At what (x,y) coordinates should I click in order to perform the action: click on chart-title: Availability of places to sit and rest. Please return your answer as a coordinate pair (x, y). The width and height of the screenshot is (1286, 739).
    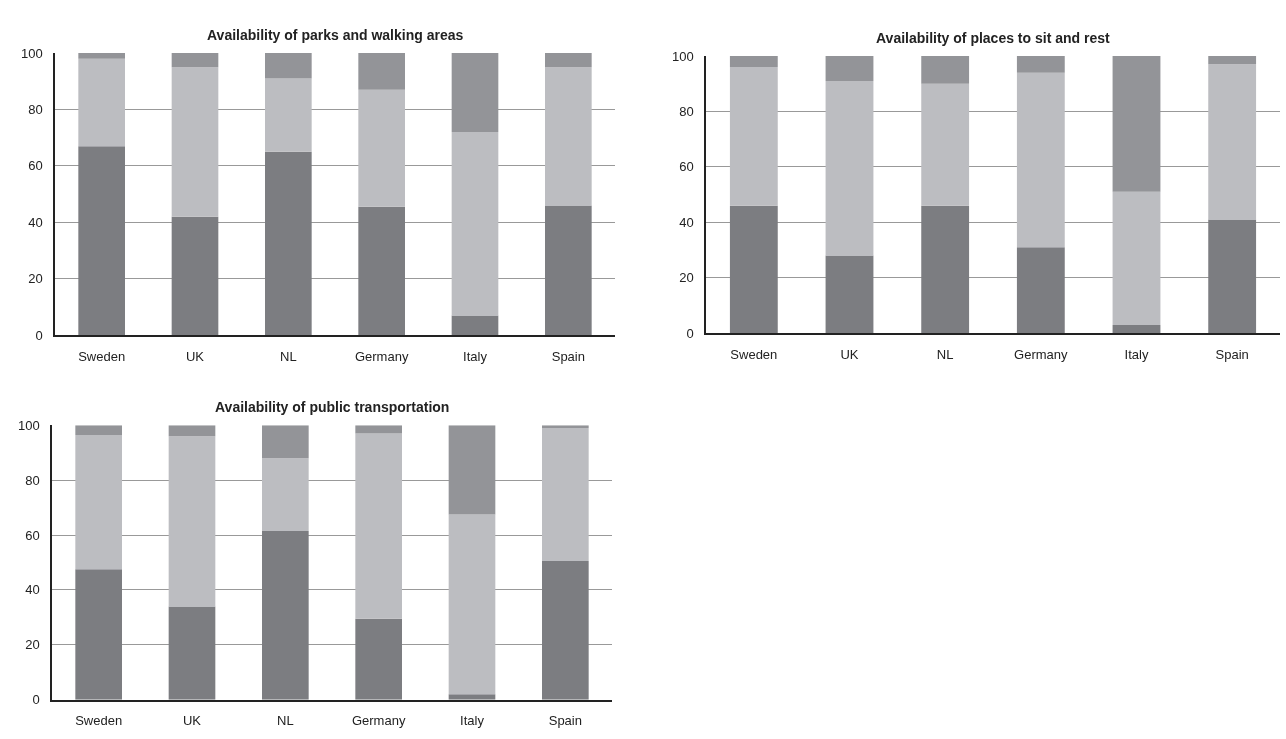
    Looking at the image, I should click on (993, 38).